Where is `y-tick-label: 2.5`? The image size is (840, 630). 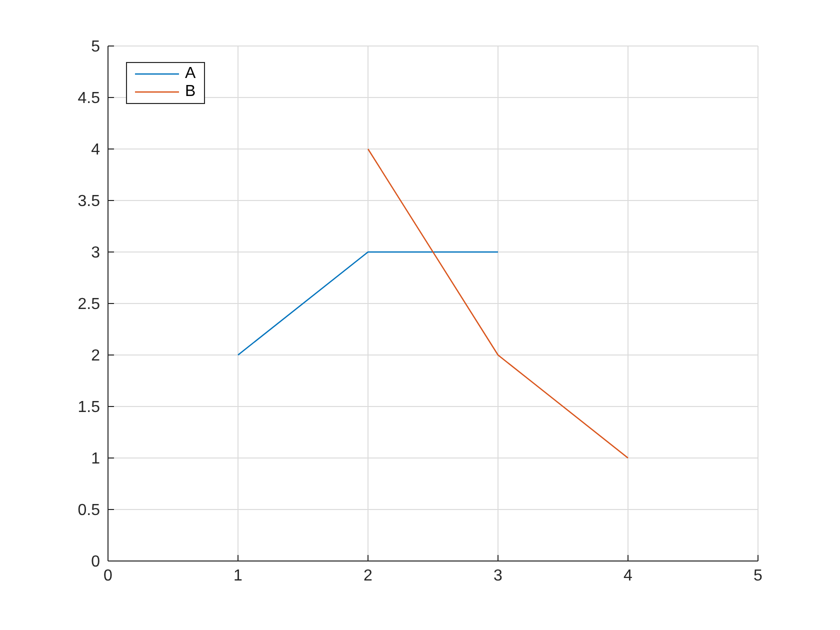 y-tick-label: 2.5 is located at coordinates (89, 305).